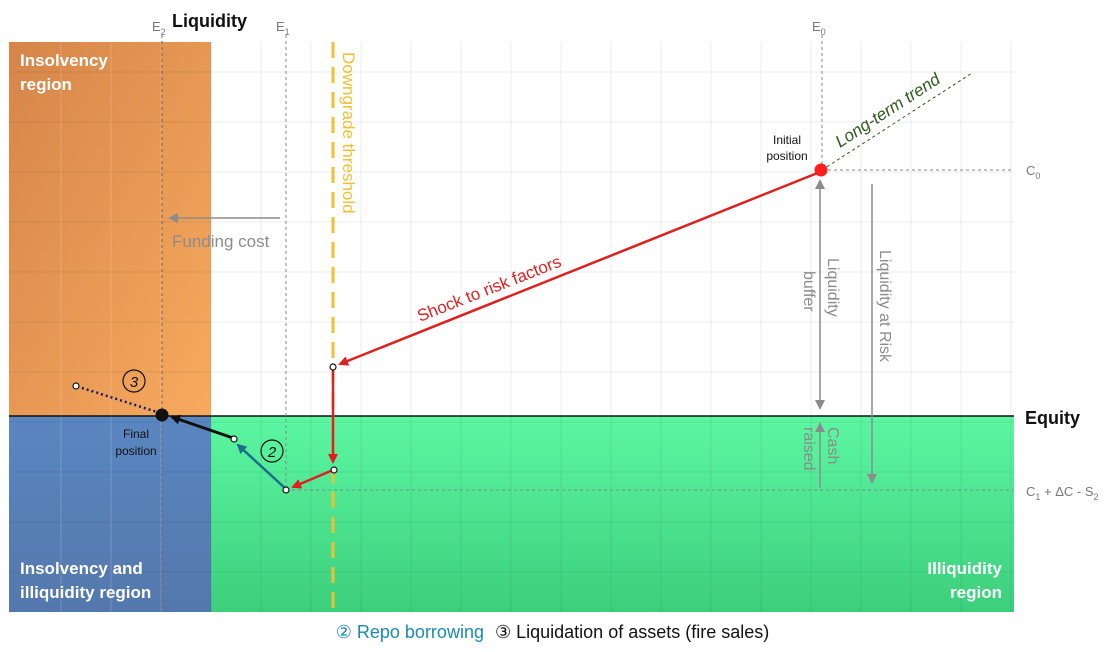  Describe the element at coordinates (136, 434) in the screenshot. I see `final-position-label-1: Final` at that location.